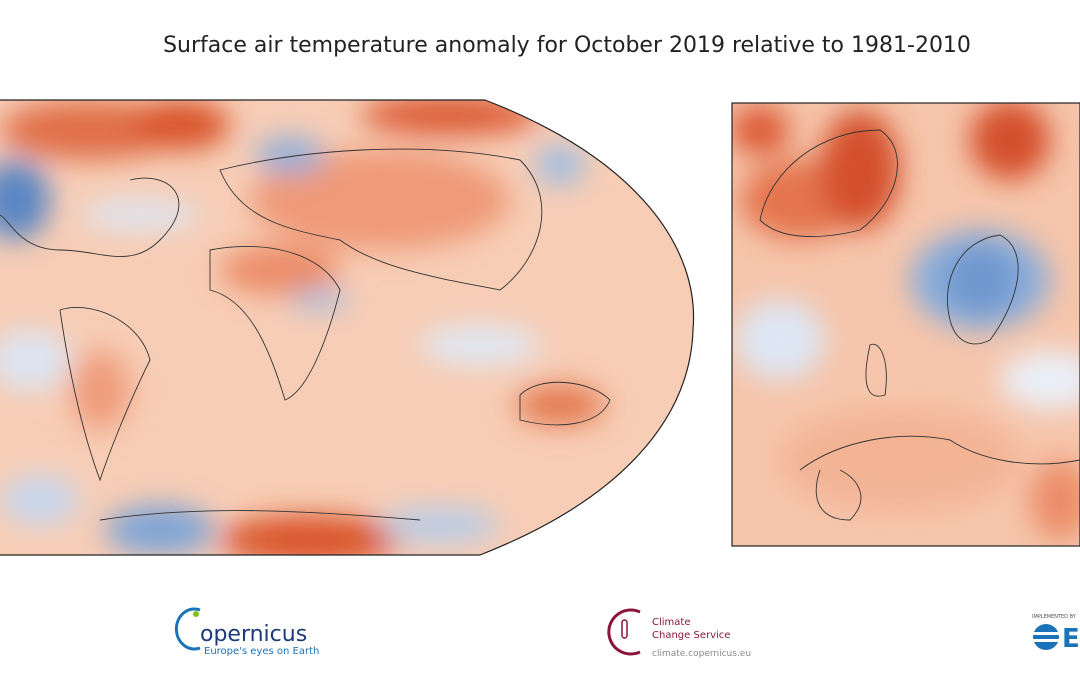  What do you see at coordinates (196, 614) in the screenshot?
I see `logo-dot` at bounding box center [196, 614].